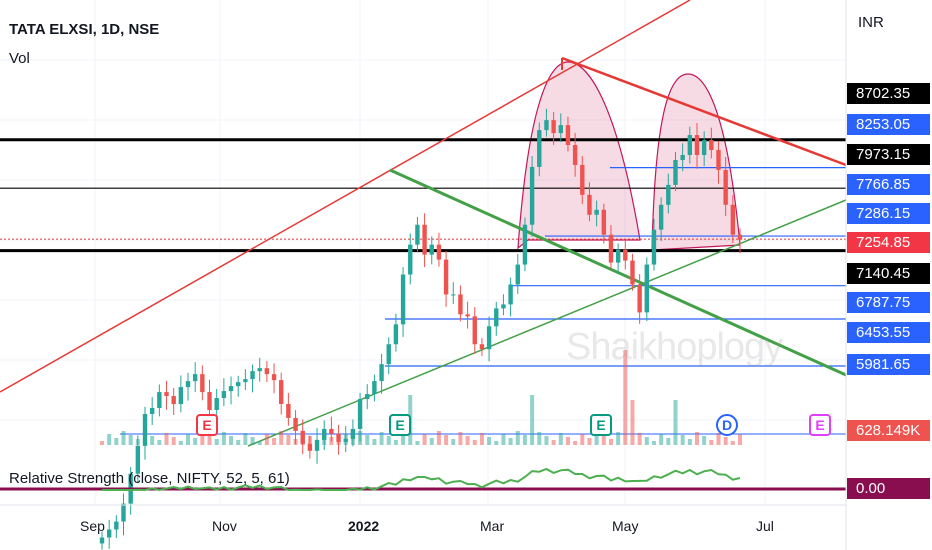  What do you see at coordinates (423, 479) in the screenshot?
I see `rs-pane` at bounding box center [423, 479].